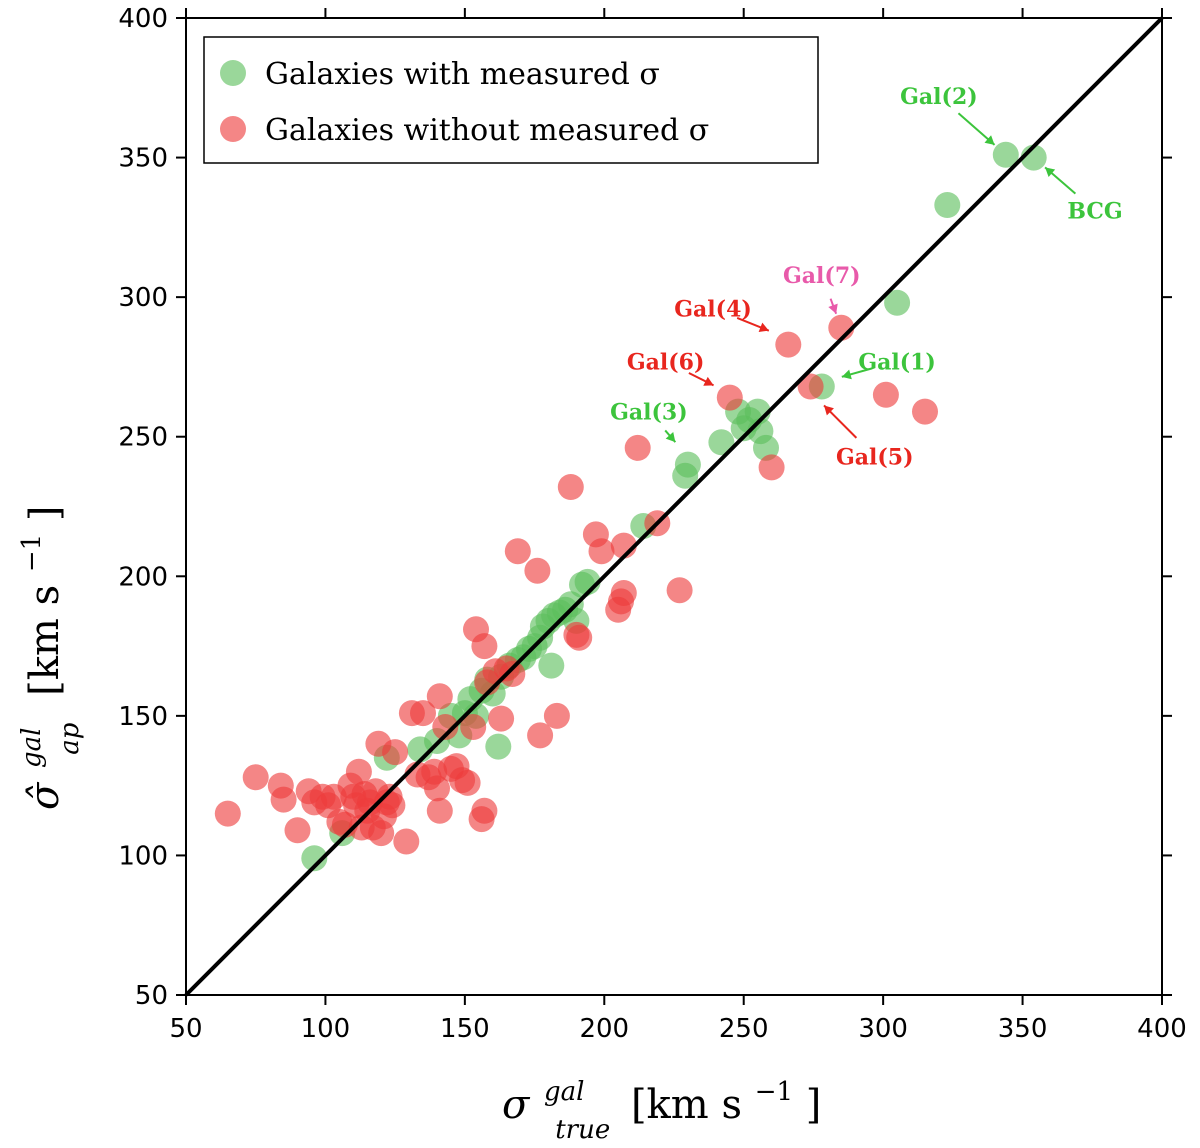 The image size is (1200, 1148). Describe the element at coordinates (649, 413) in the screenshot. I see `annotation-label-6: Gal(3)` at that location.